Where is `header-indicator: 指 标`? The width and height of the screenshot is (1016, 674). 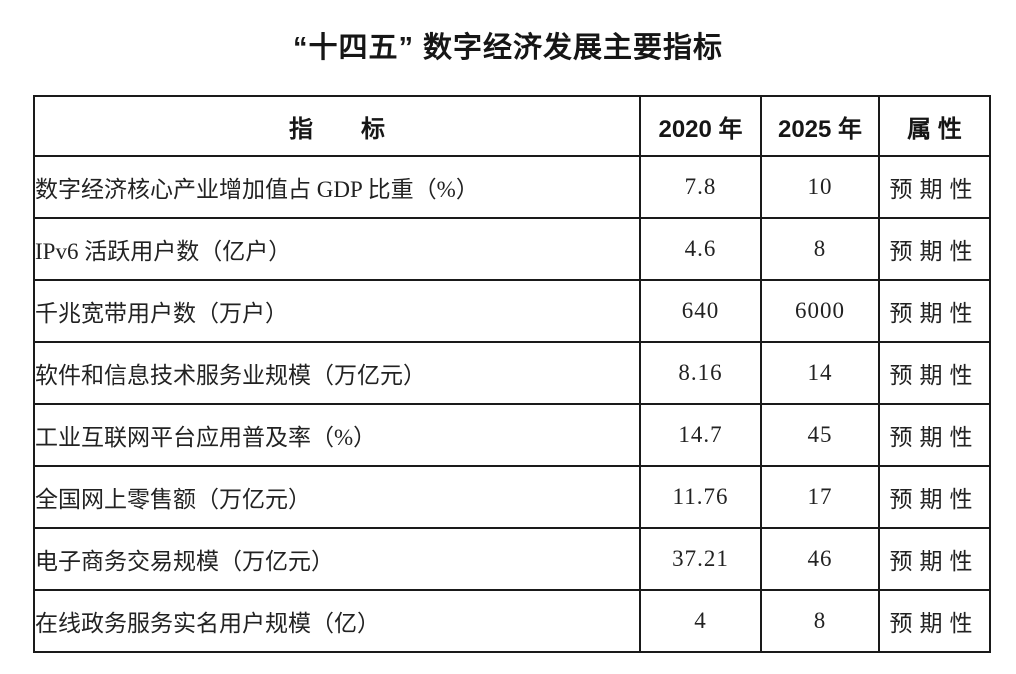
header-indicator: 指 标 is located at coordinates (337, 126).